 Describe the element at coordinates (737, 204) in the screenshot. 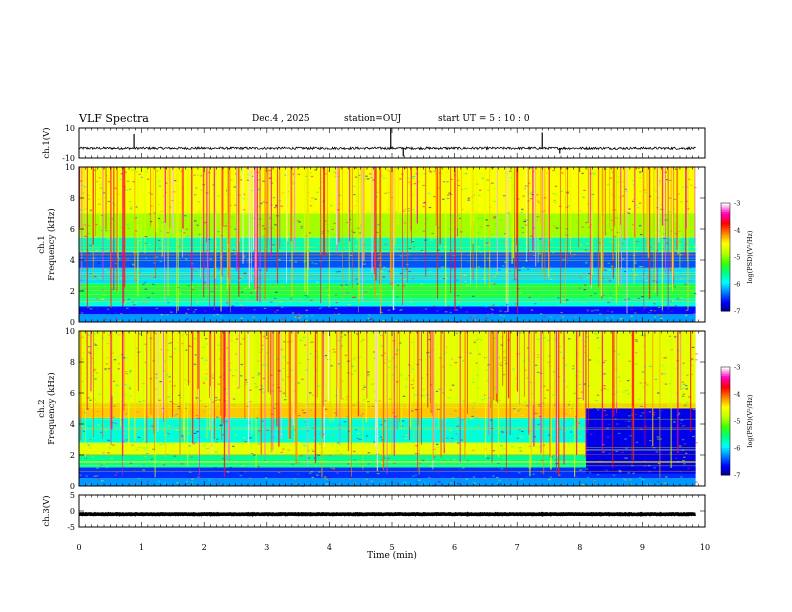

I see `colorbar-tick-label: -3` at that location.